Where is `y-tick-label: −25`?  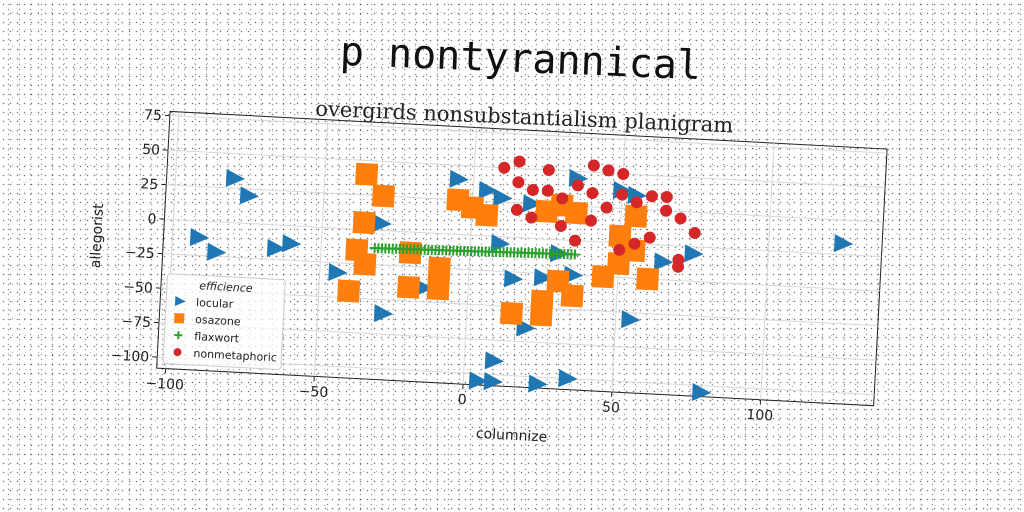 y-tick-label: −25 is located at coordinates (140, 254).